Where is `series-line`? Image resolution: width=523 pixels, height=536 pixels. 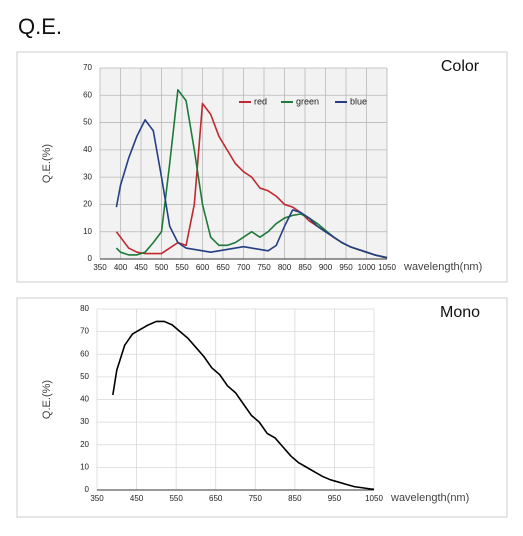 series-line is located at coordinates (251, 189).